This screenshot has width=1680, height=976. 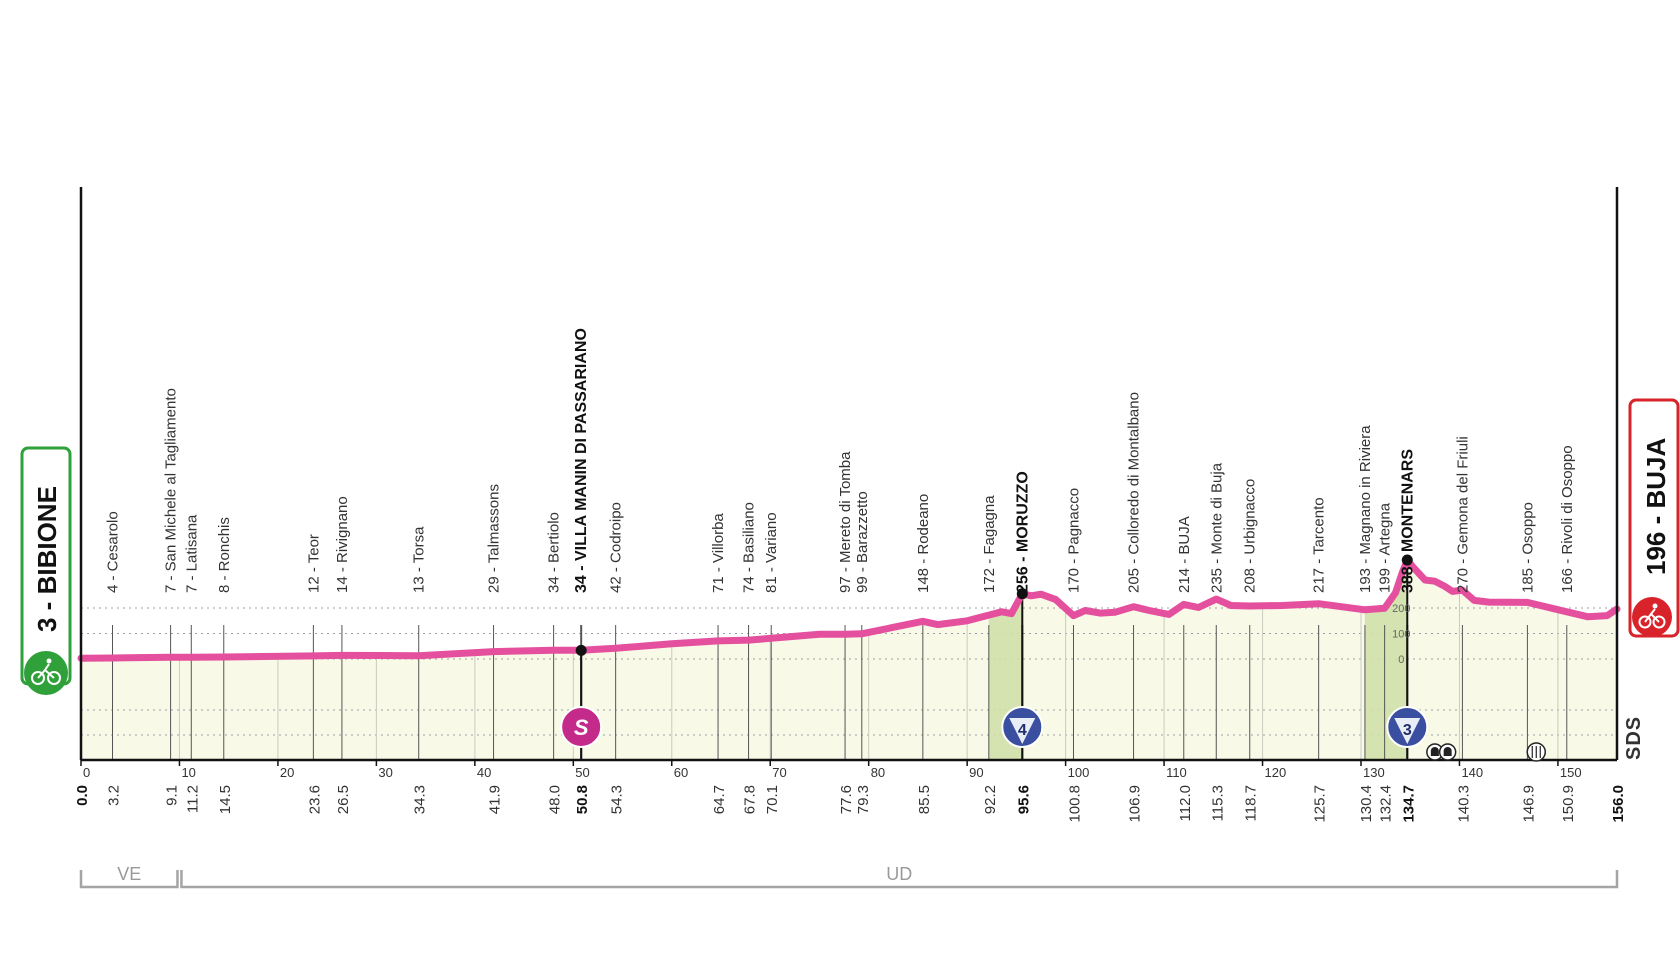 I want to click on waypoint-label: 388 - MONTENARS, so click(x=1407, y=521).